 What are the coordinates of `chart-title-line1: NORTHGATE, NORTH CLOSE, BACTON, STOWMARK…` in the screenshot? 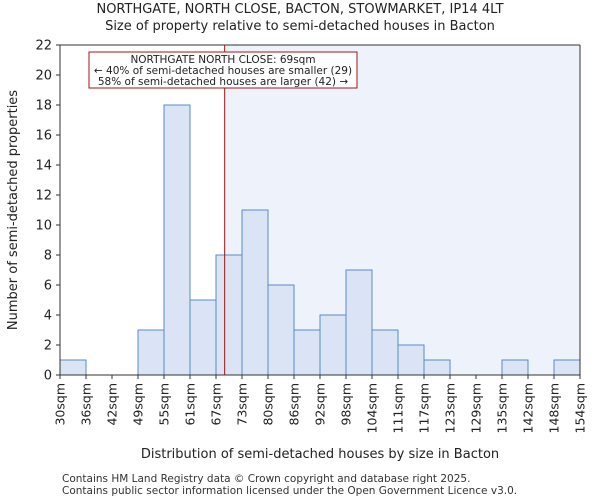 It's located at (300, 9).